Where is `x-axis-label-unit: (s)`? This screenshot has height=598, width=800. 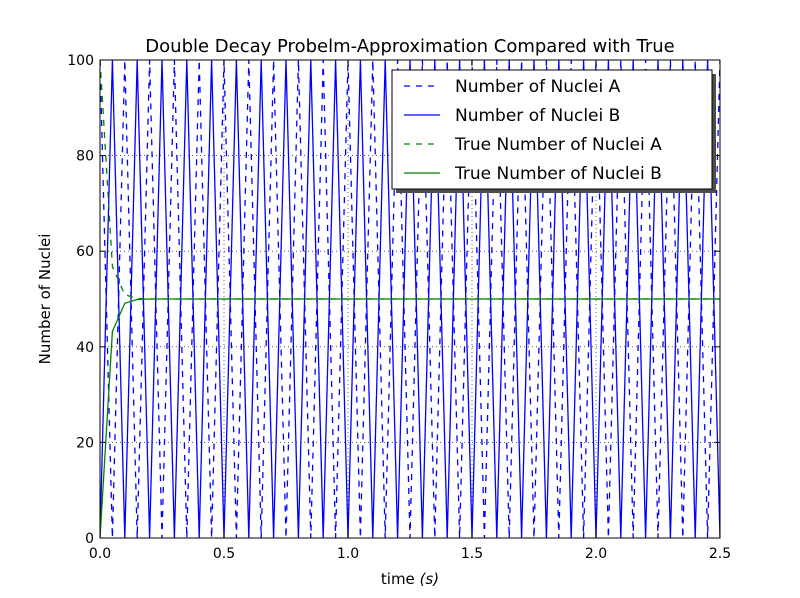
x-axis-label-unit: (s) is located at coordinates (430, 579).